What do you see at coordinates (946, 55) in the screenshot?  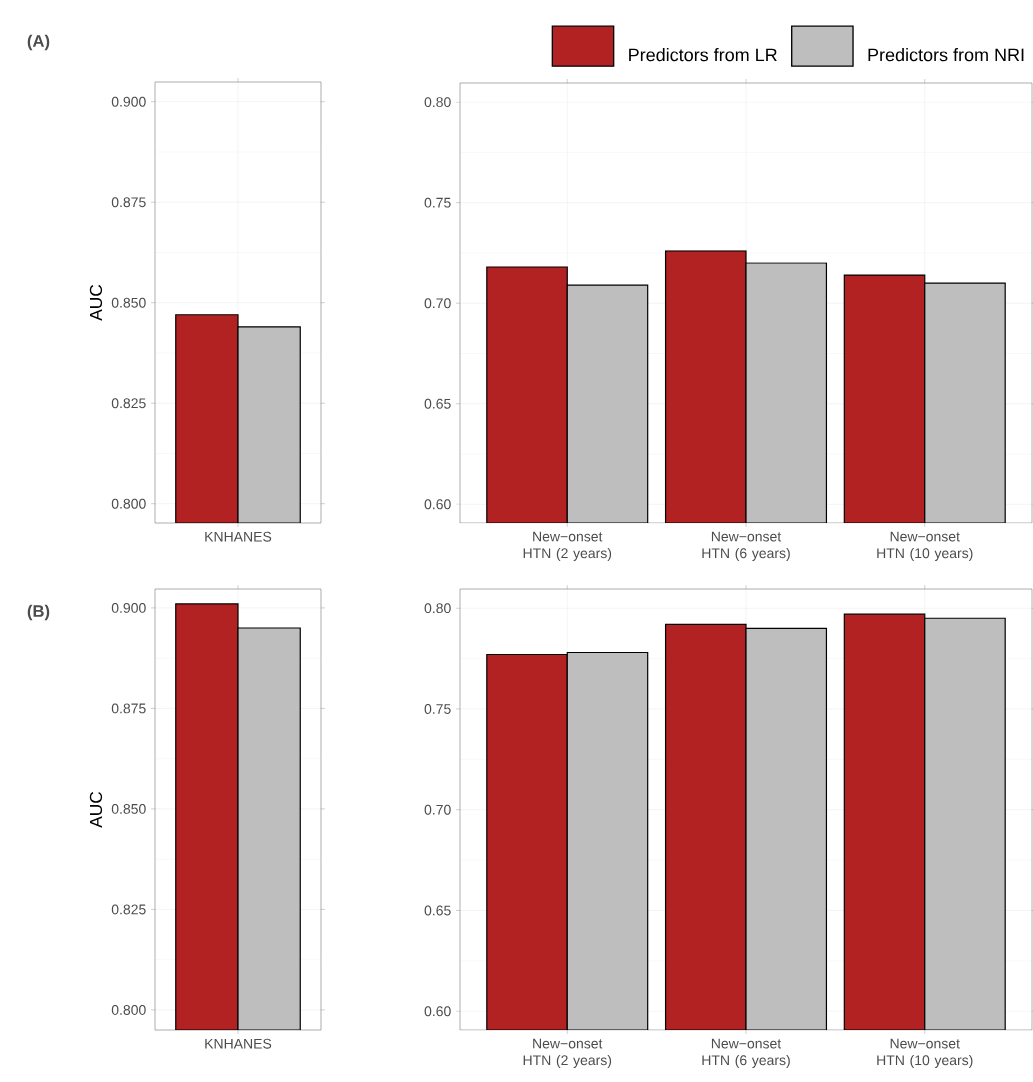 I see `legend-label: Predictors from NRI` at bounding box center [946, 55].